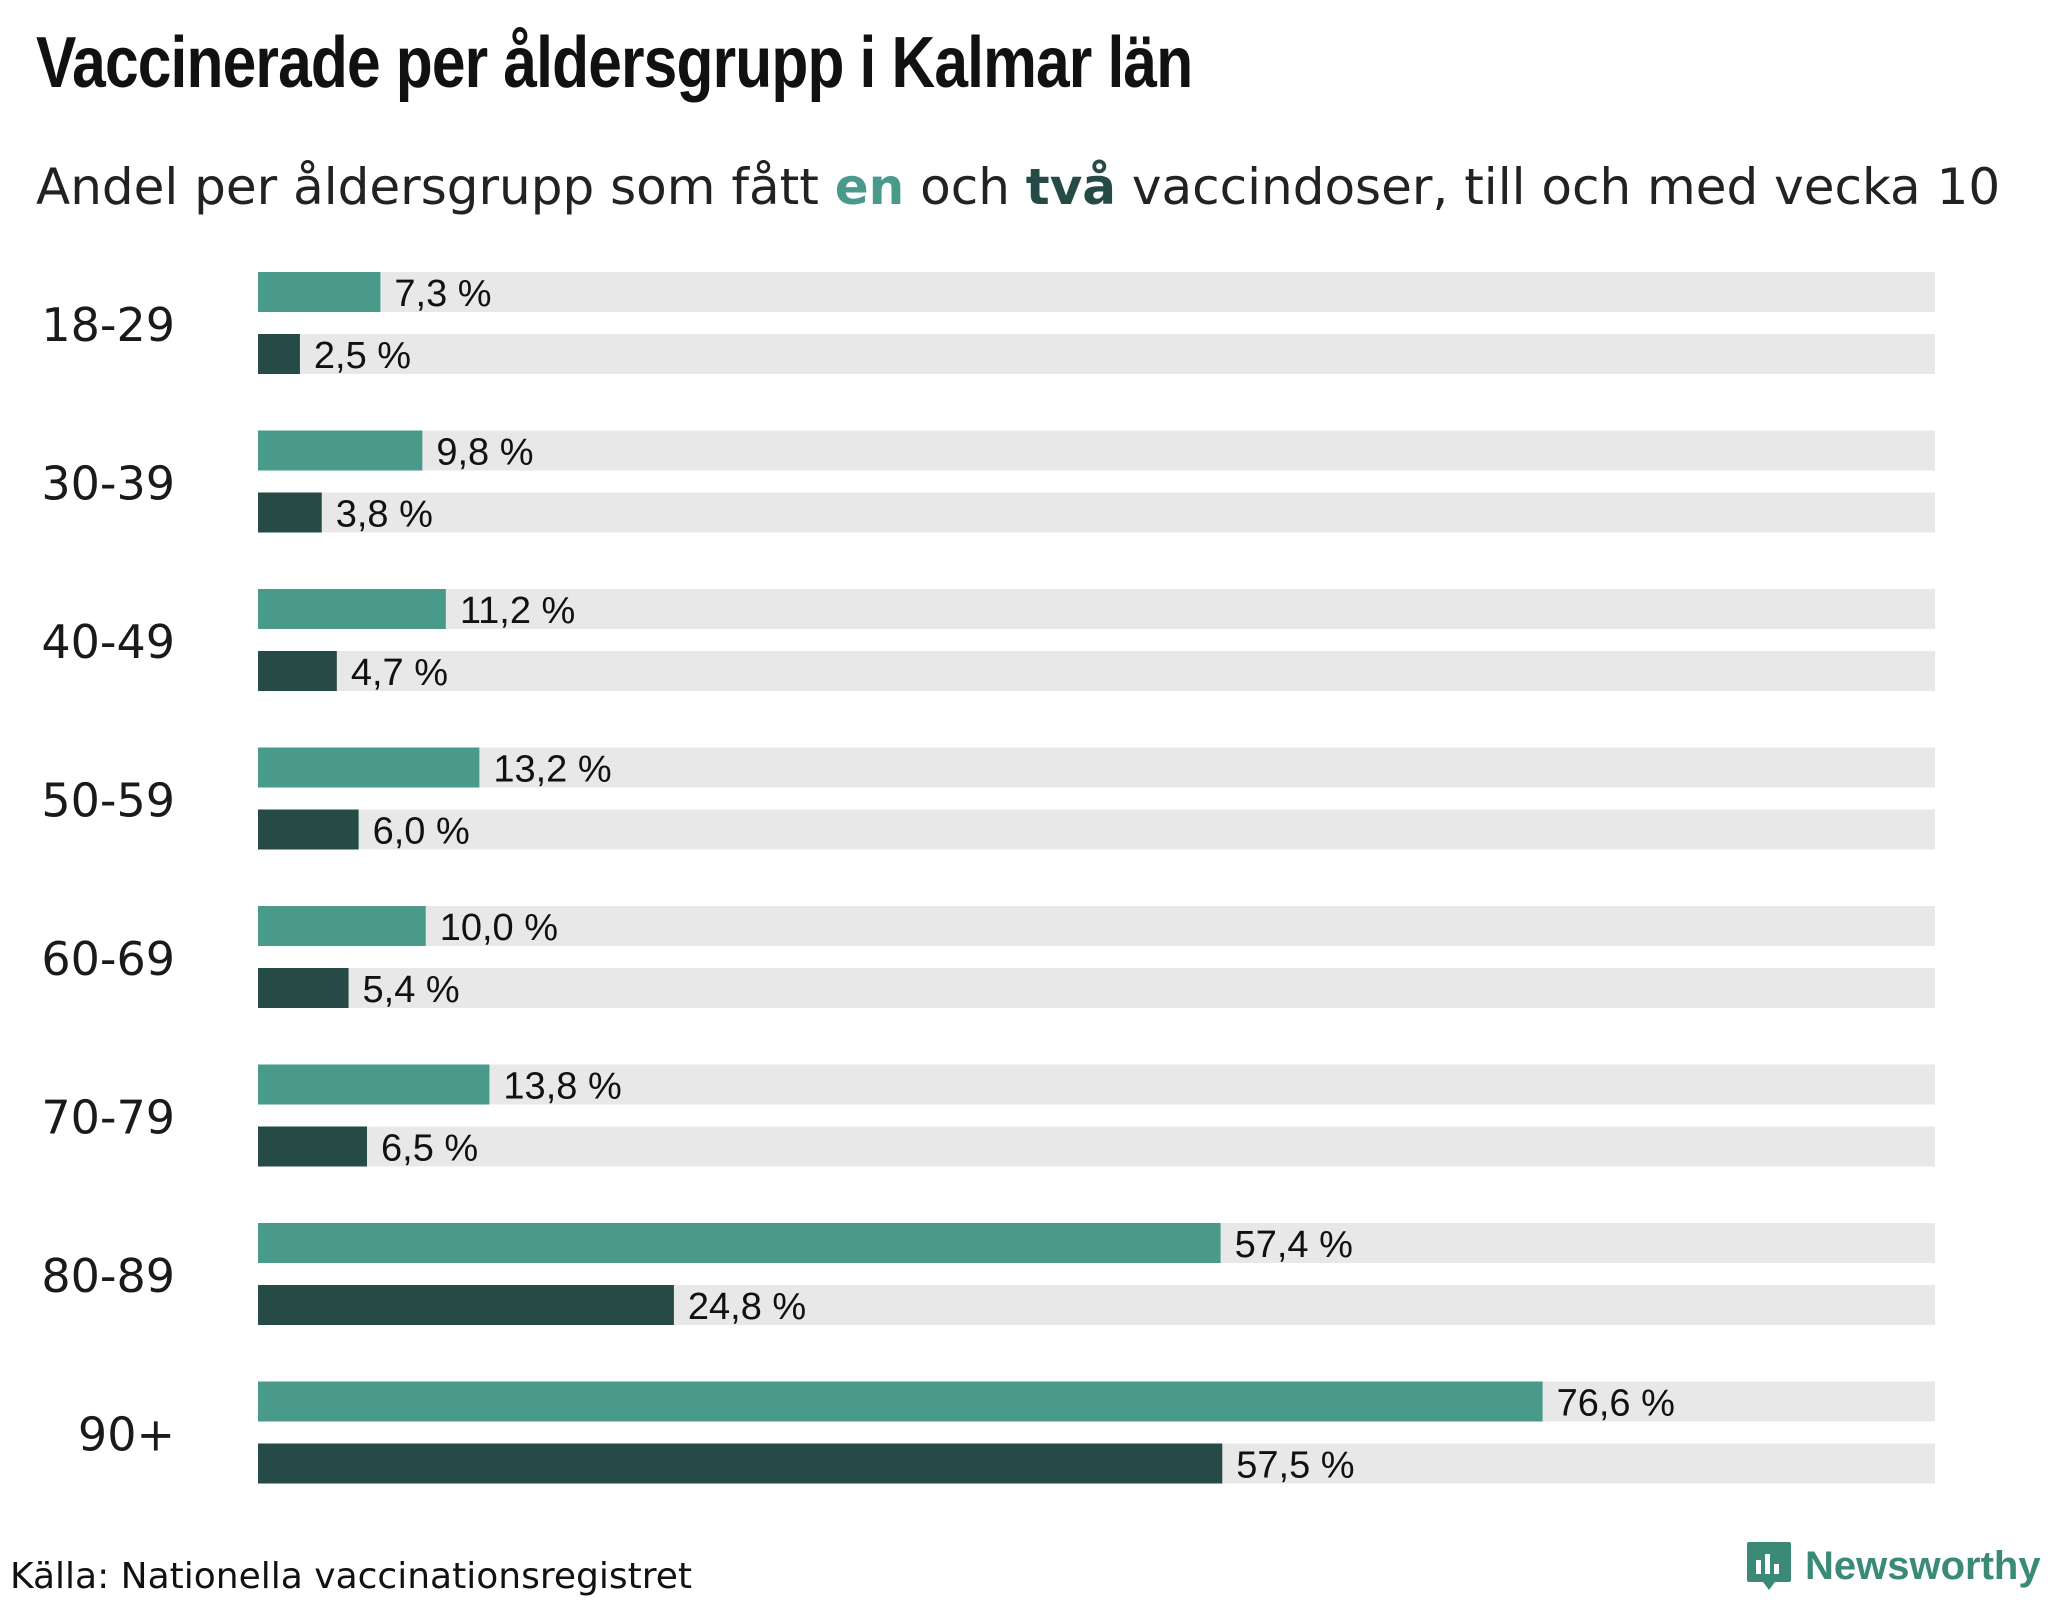 Image resolution: width=2048 pixels, height=1600 pixels. Describe the element at coordinates (351, 1576) in the screenshot. I see `source-note: Källa: Nationella vaccinationsregistret` at that location.